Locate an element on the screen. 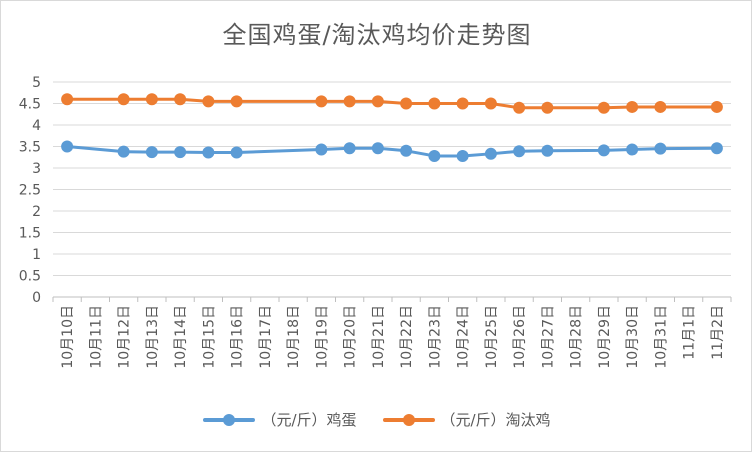  y-tick-label: 3.5 is located at coordinates (30, 148).